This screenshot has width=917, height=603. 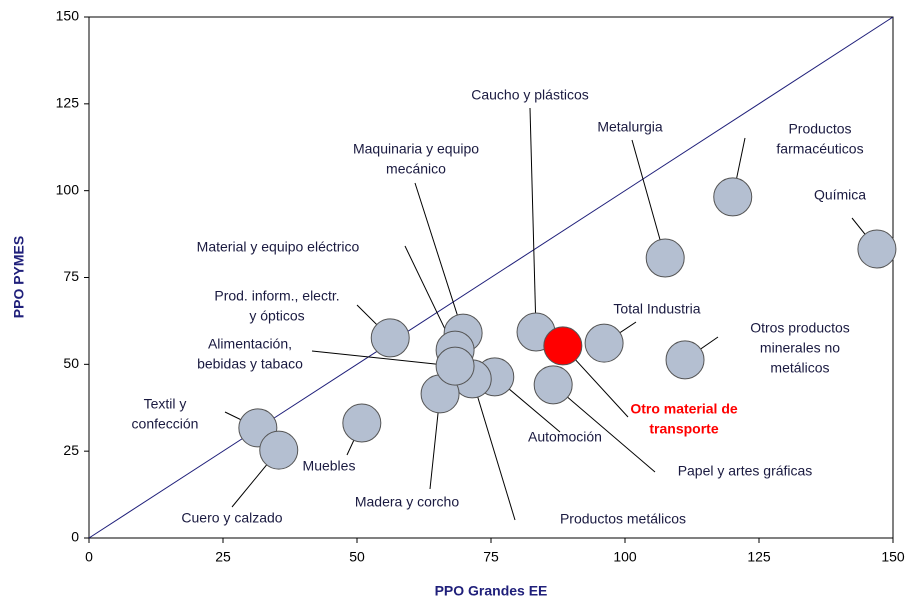 I want to click on point-label: Automoción, so click(x=565, y=437).